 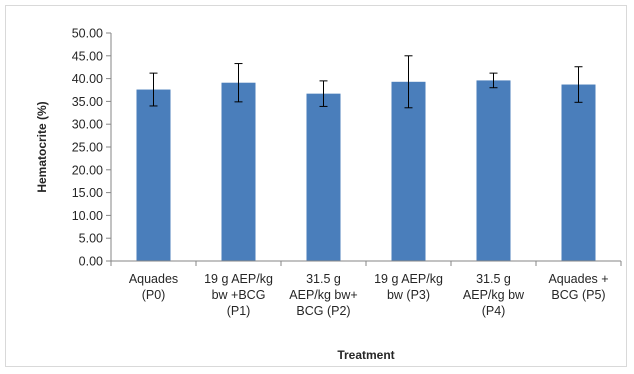 What do you see at coordinates (87, 34) in the screenshot?
I see `y-tick-label: 50.00` at bounding box center [87, 34].